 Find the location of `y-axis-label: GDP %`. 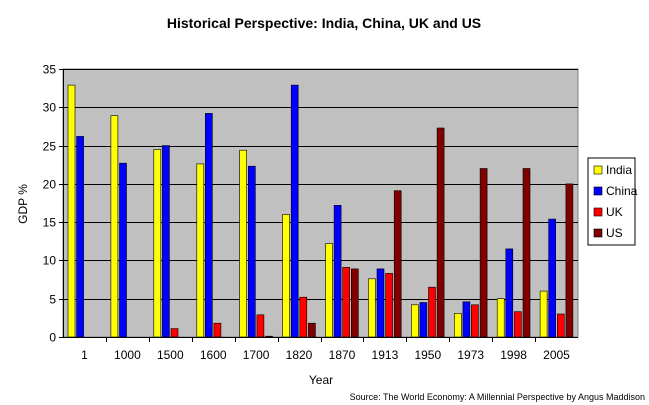

y-axis-label: GDP % is located at coordinates (23, 204).